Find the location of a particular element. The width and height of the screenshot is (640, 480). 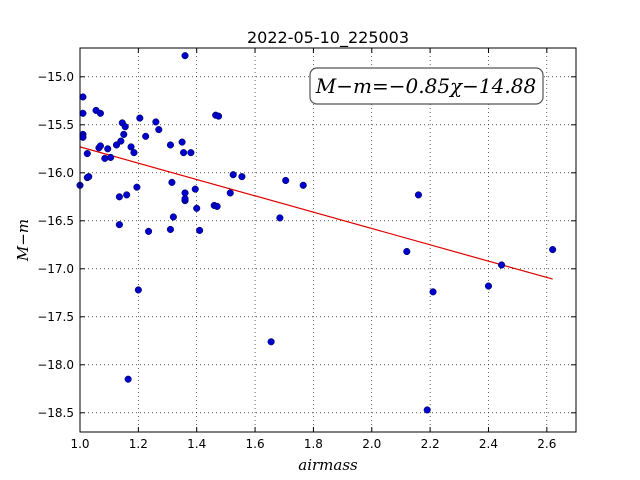

x-tick-label: 2.4 is located at coordinates (488, 444).